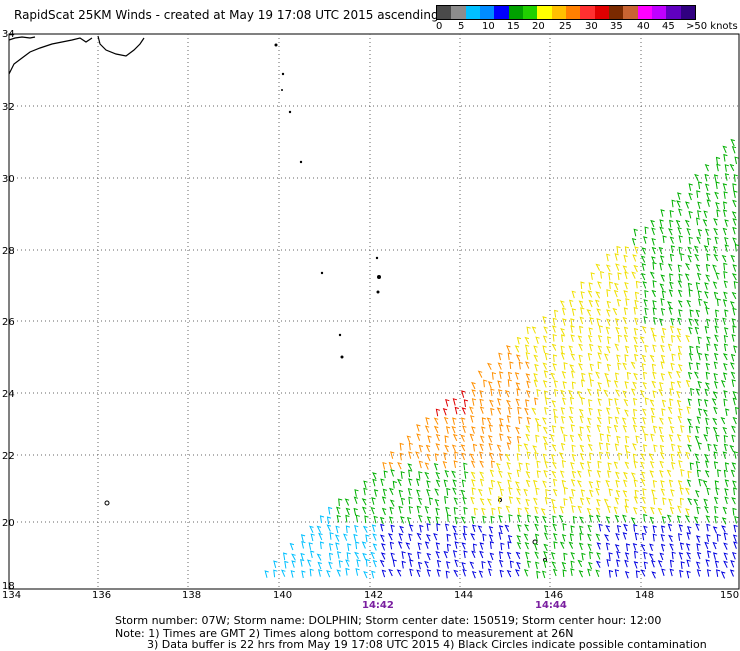 The width and height of the screenshot is (740, 651). I want to click on x-axis-labels: 134 136 138 140 142 144 146 148 150, so click(370, 595).